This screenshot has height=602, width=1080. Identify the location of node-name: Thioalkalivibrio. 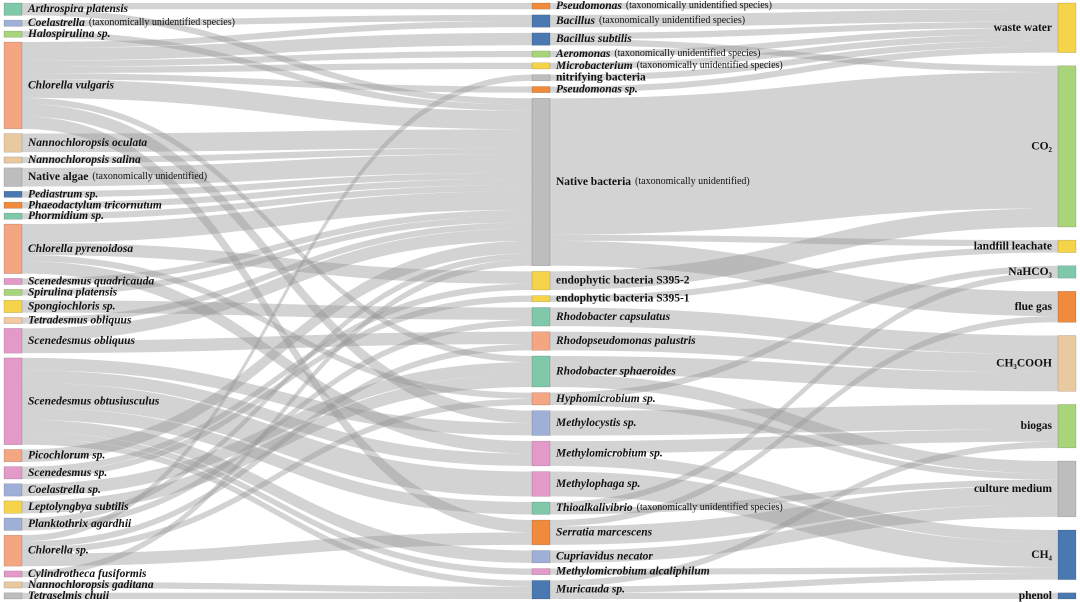
(594, 508).